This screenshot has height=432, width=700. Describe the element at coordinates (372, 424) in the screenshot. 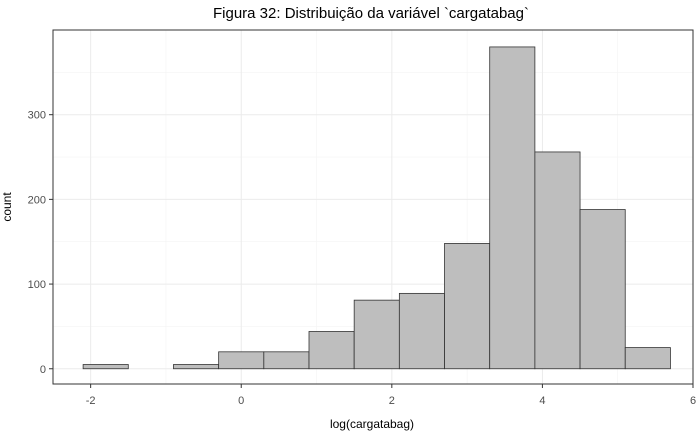

I see `x-axis-title: log(cargatabag)` at that location.